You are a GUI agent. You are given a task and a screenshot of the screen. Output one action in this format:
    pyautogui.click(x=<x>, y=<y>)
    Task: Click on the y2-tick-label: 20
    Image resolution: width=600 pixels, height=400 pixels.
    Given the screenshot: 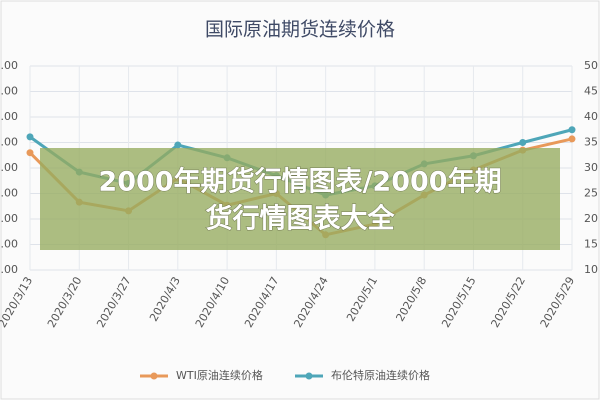 What is the action you would take?
    pyautogui.click(x=591, y=218)
    